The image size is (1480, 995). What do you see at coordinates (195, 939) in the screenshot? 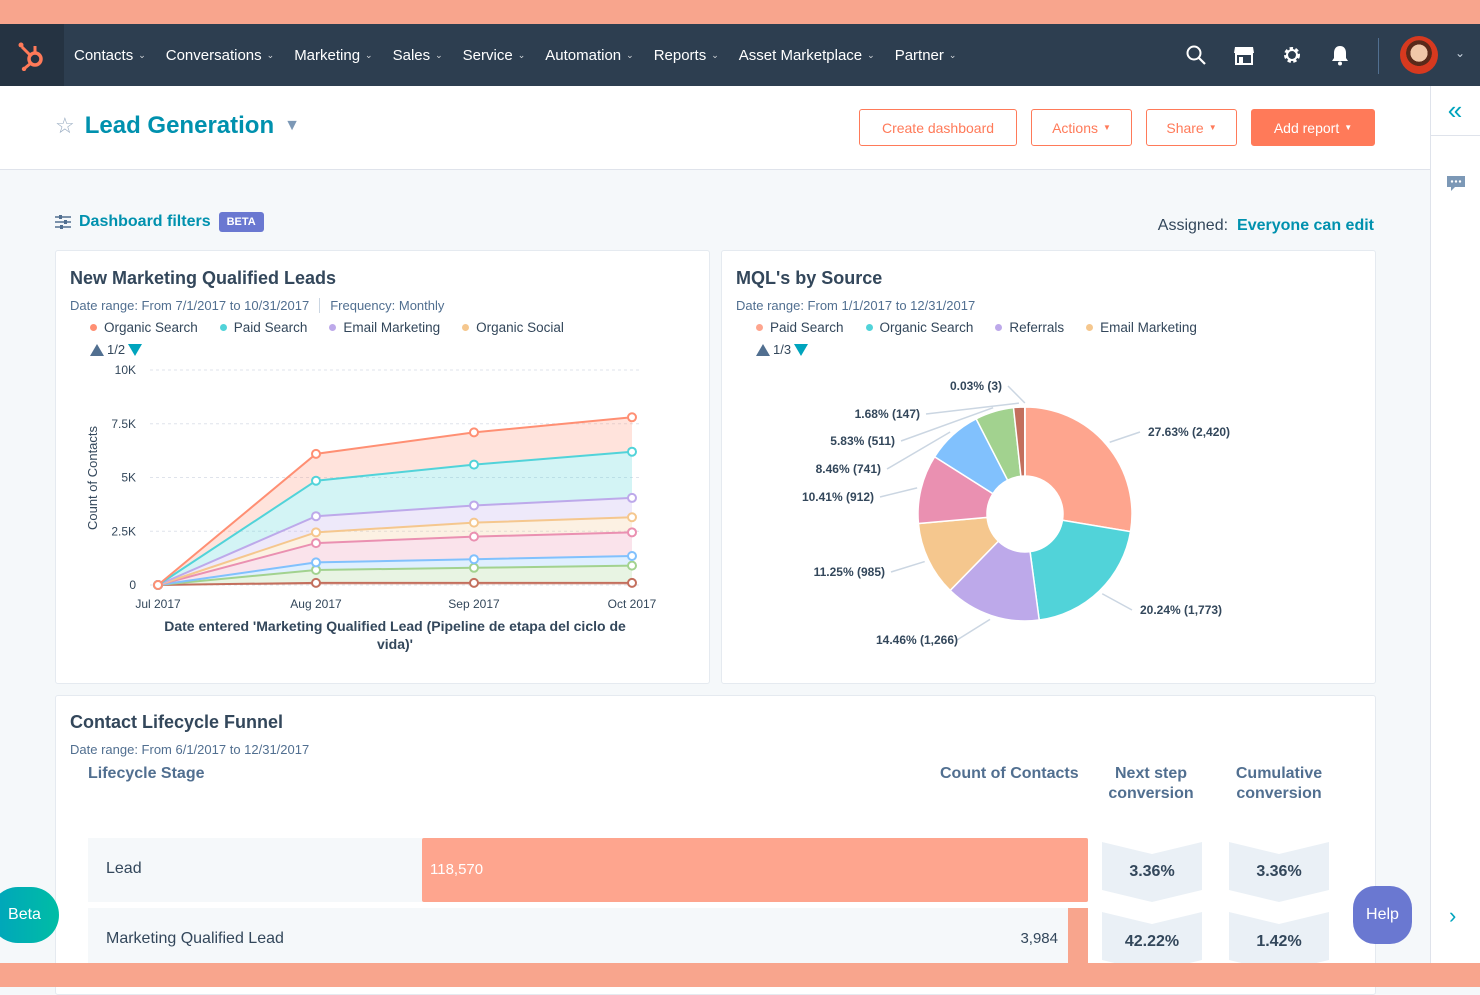
I see `stage-name: Marketing Qualified Lead` at bounding box center [195, 939].